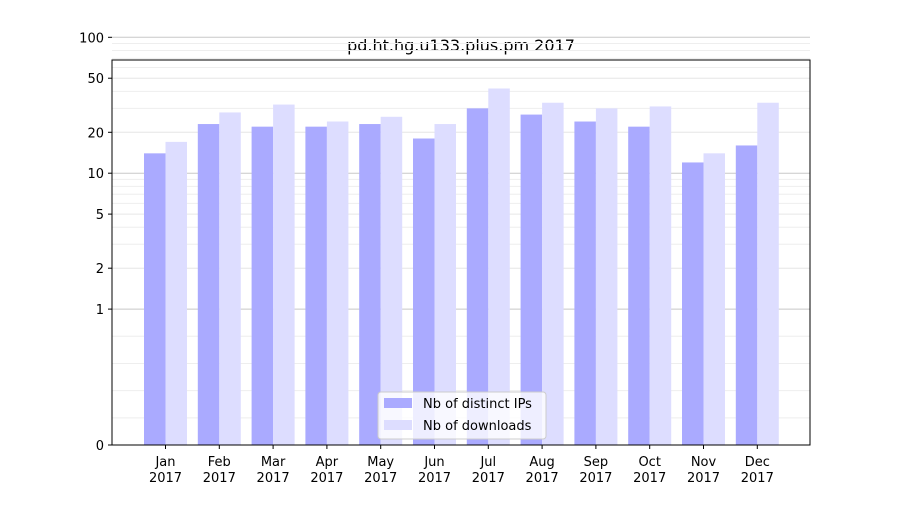 This screenshot has width=900, height=505. I want to click on x-tick-label-month: Jul, so click(487, 462).